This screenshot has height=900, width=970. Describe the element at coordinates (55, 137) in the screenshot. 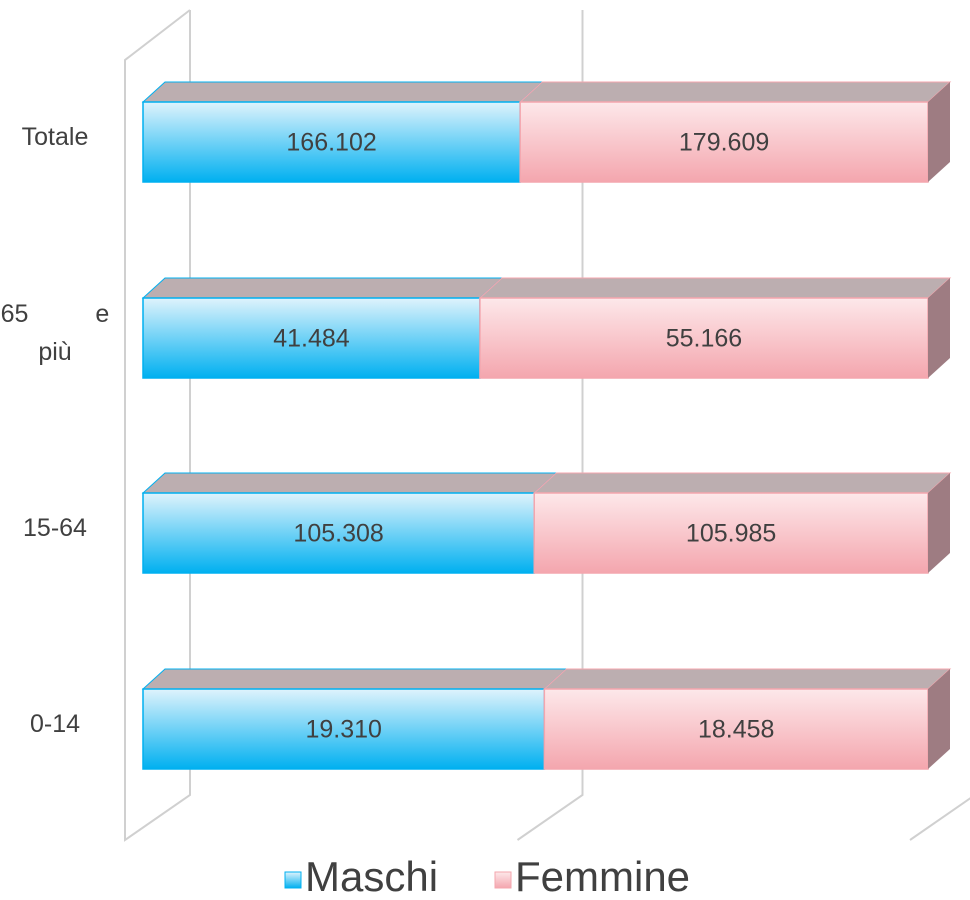

I see `y-tick-label: Totale` at that location.